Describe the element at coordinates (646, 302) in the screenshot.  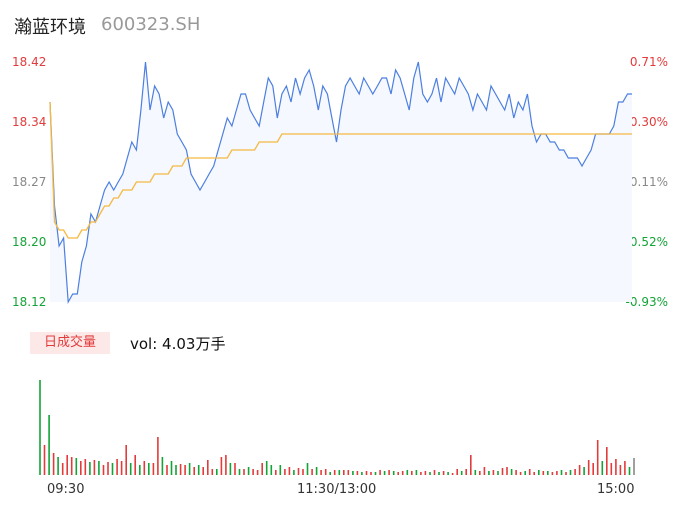
I see `pct-tick-label: -0.93%` at that location.